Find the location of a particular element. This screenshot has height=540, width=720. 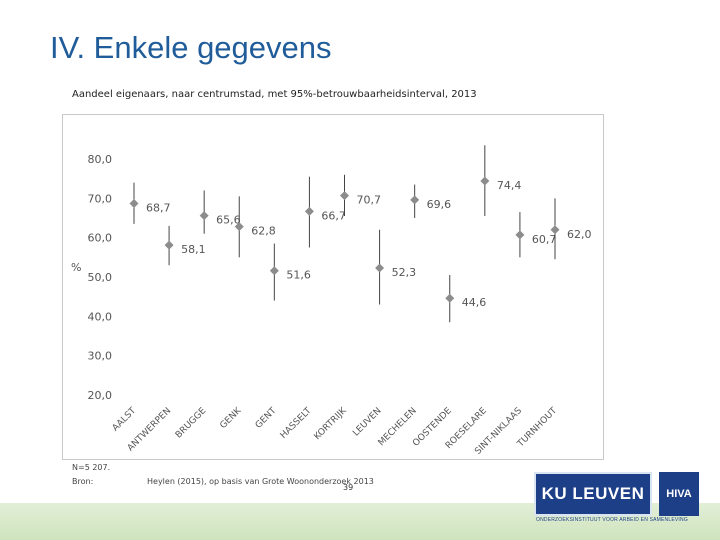

y-axis-label: % is located at coordinates (76, 267).